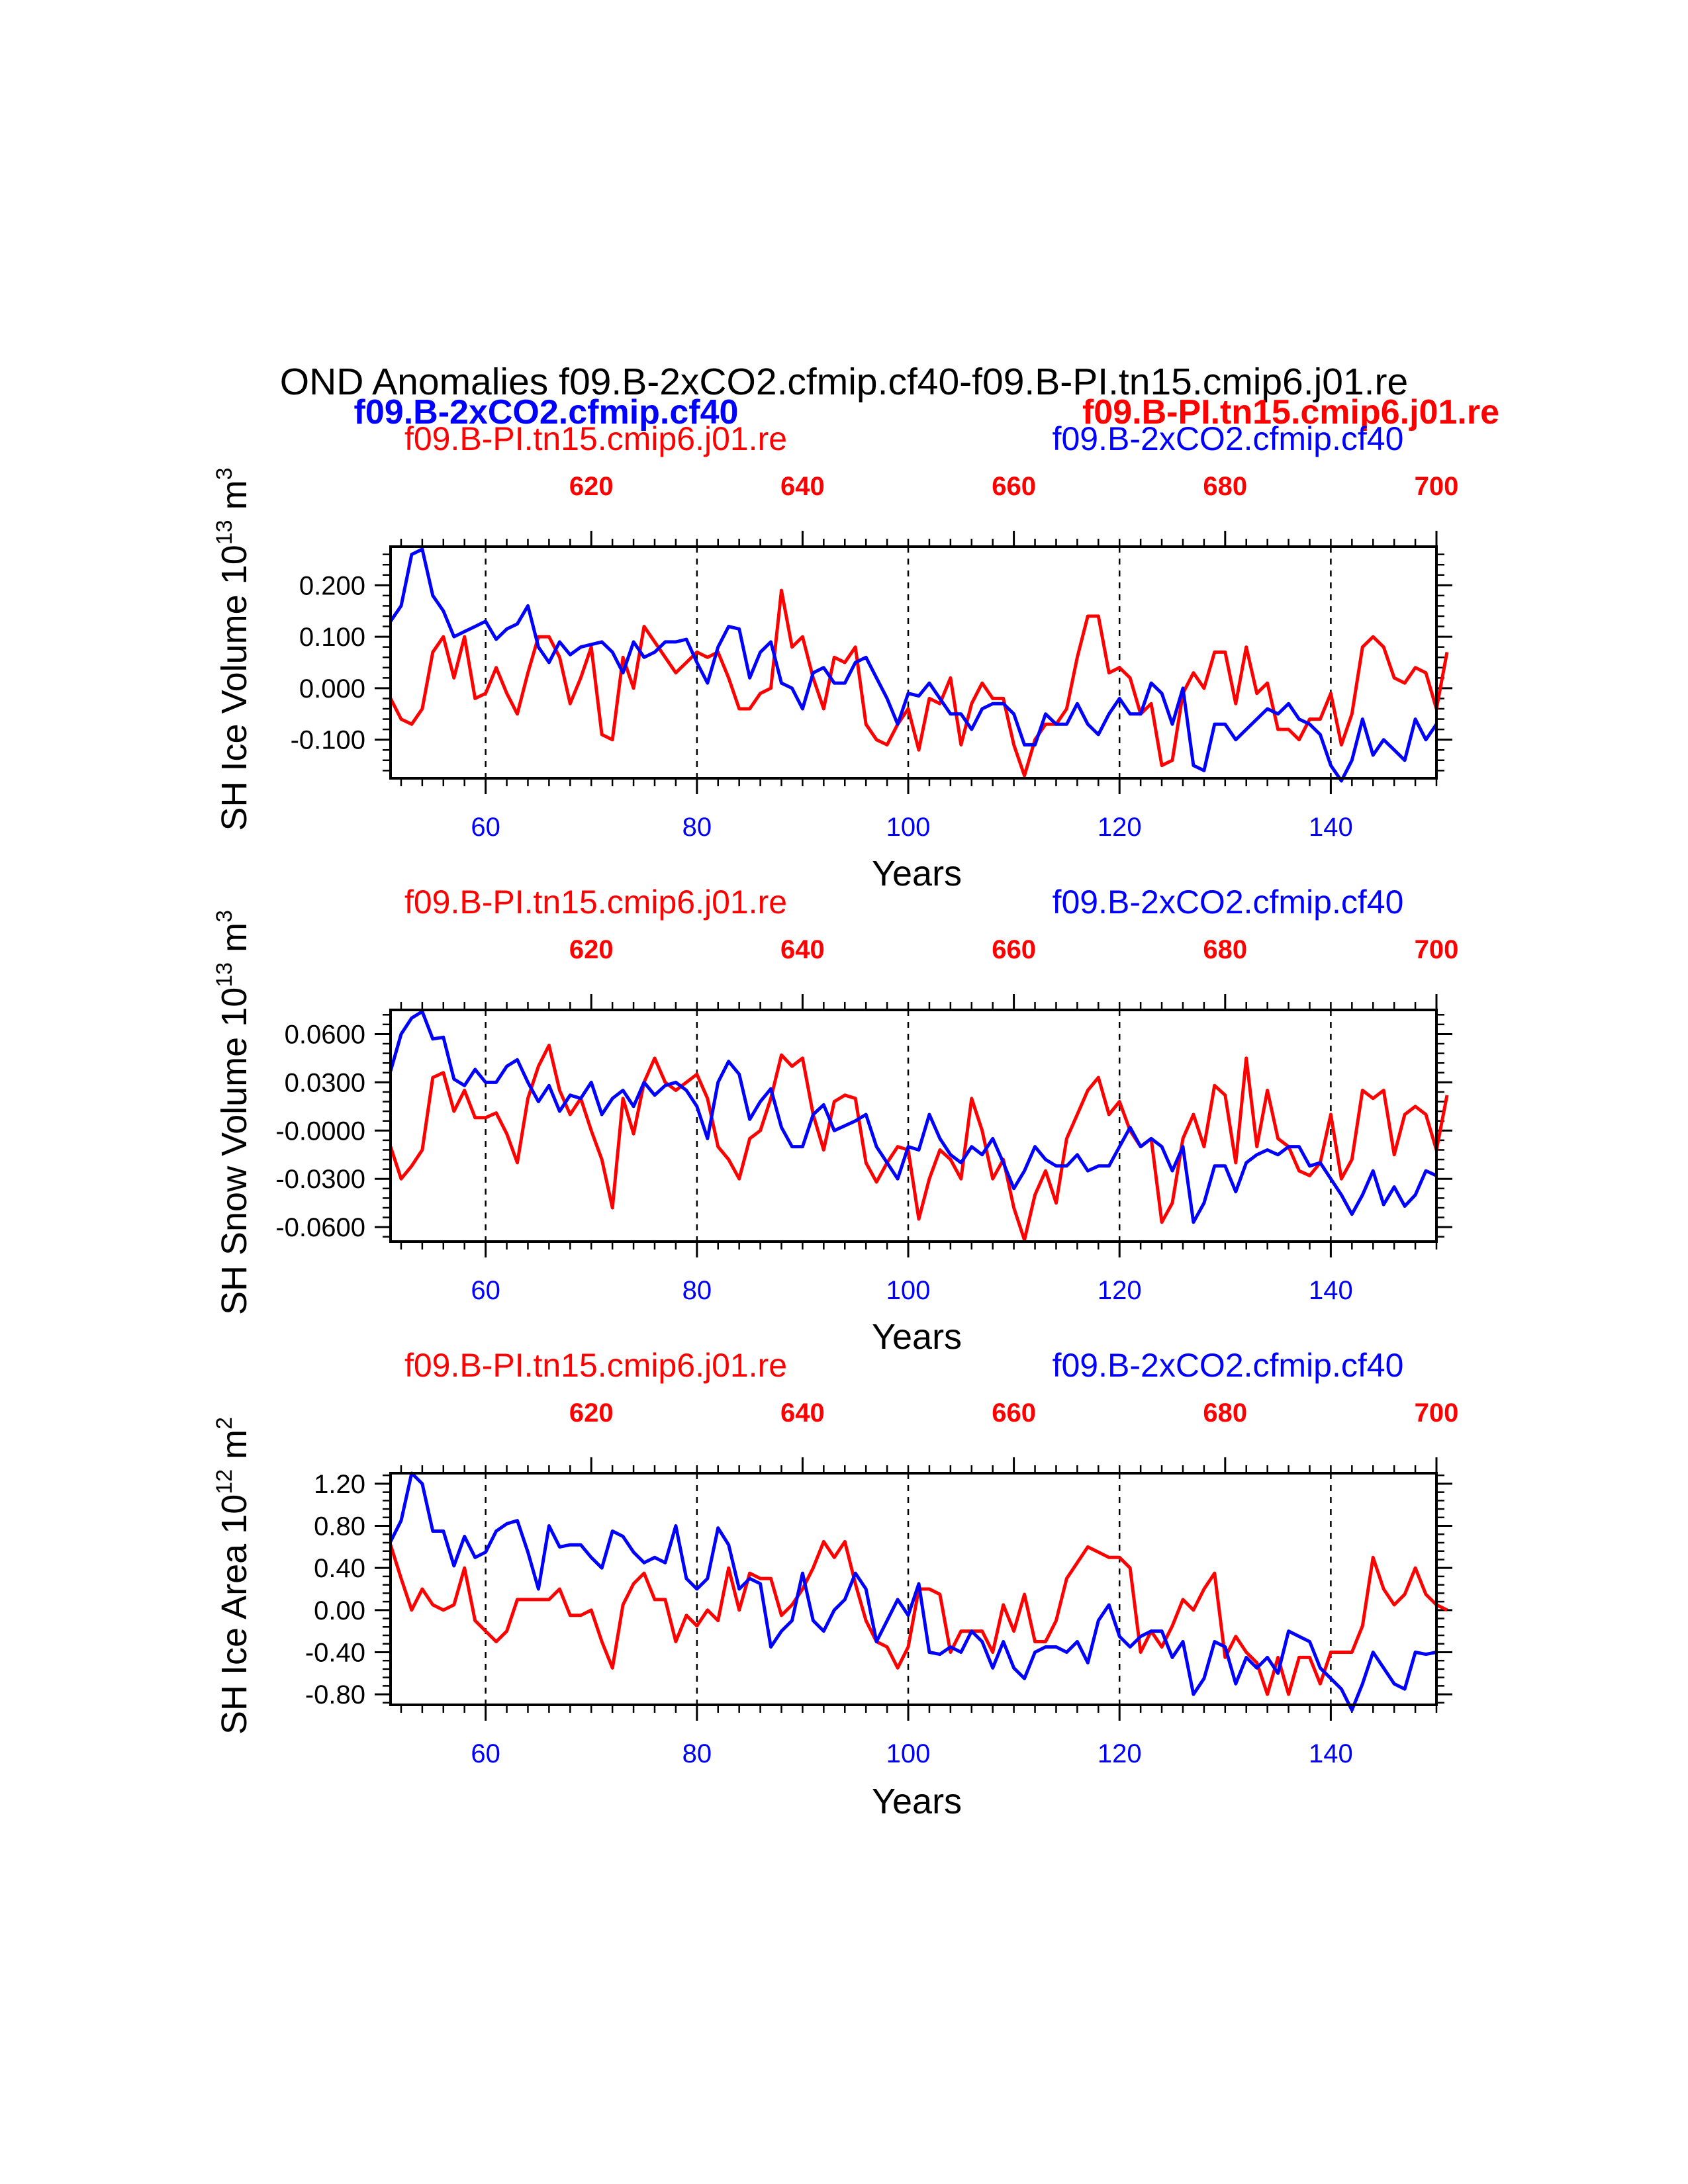  What do you see at coordinates (335, 1652) in the screenshot?
I see `y-tick-label: -0.40` at bounding box center [335, 1652].